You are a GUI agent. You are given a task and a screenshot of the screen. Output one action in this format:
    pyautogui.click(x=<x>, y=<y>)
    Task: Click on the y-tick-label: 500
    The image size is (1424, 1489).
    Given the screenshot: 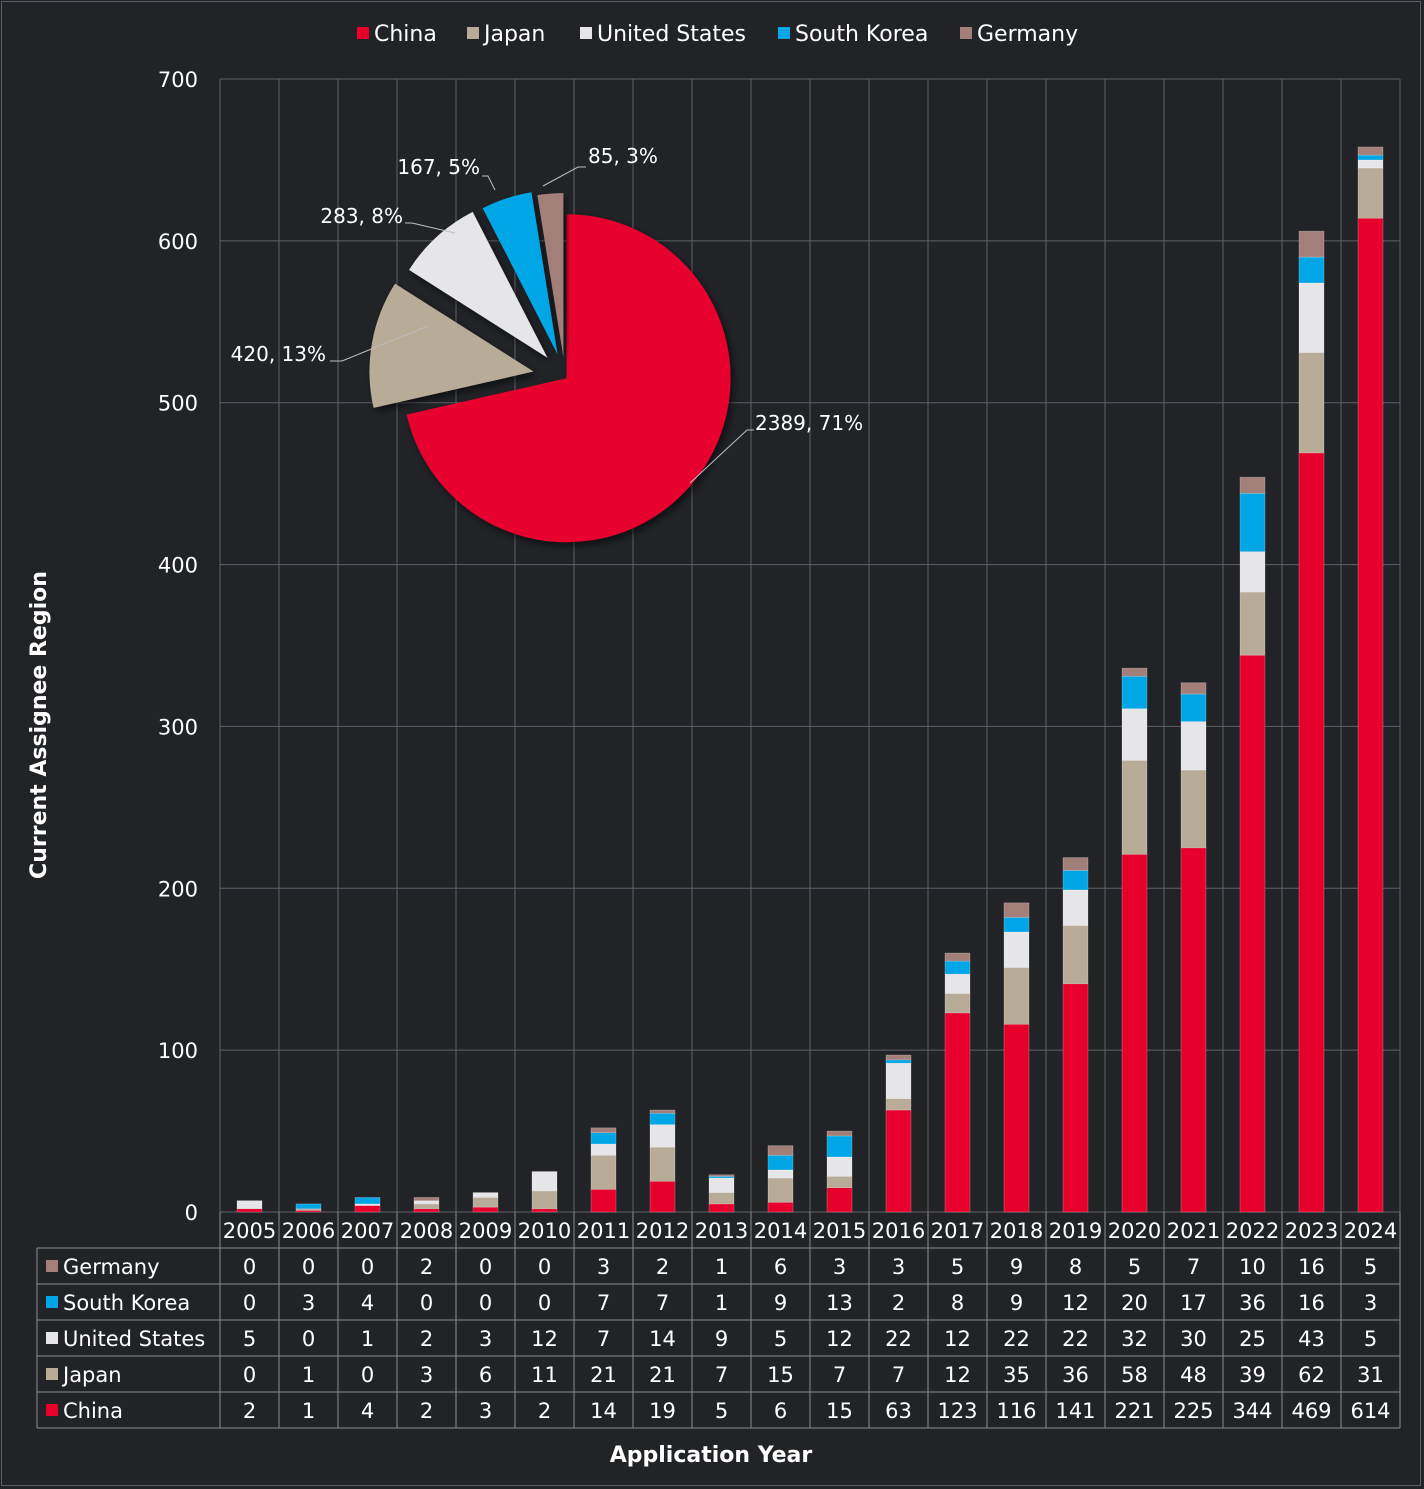 What is the action you would take?
    pyautogui.click(x=178, y=404)
    